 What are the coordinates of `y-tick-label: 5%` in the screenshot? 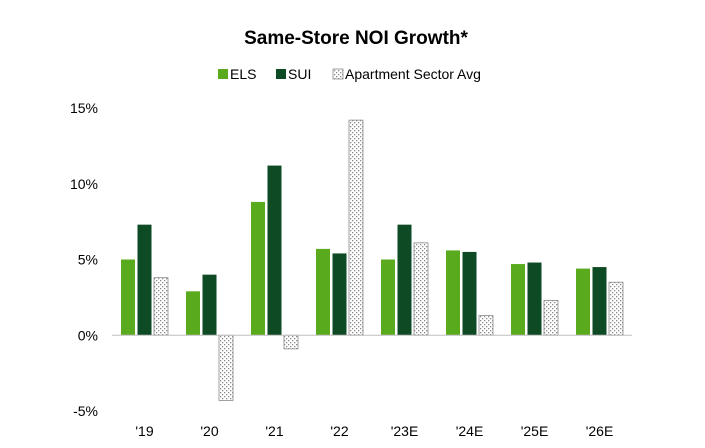 It's located at (88, 260).